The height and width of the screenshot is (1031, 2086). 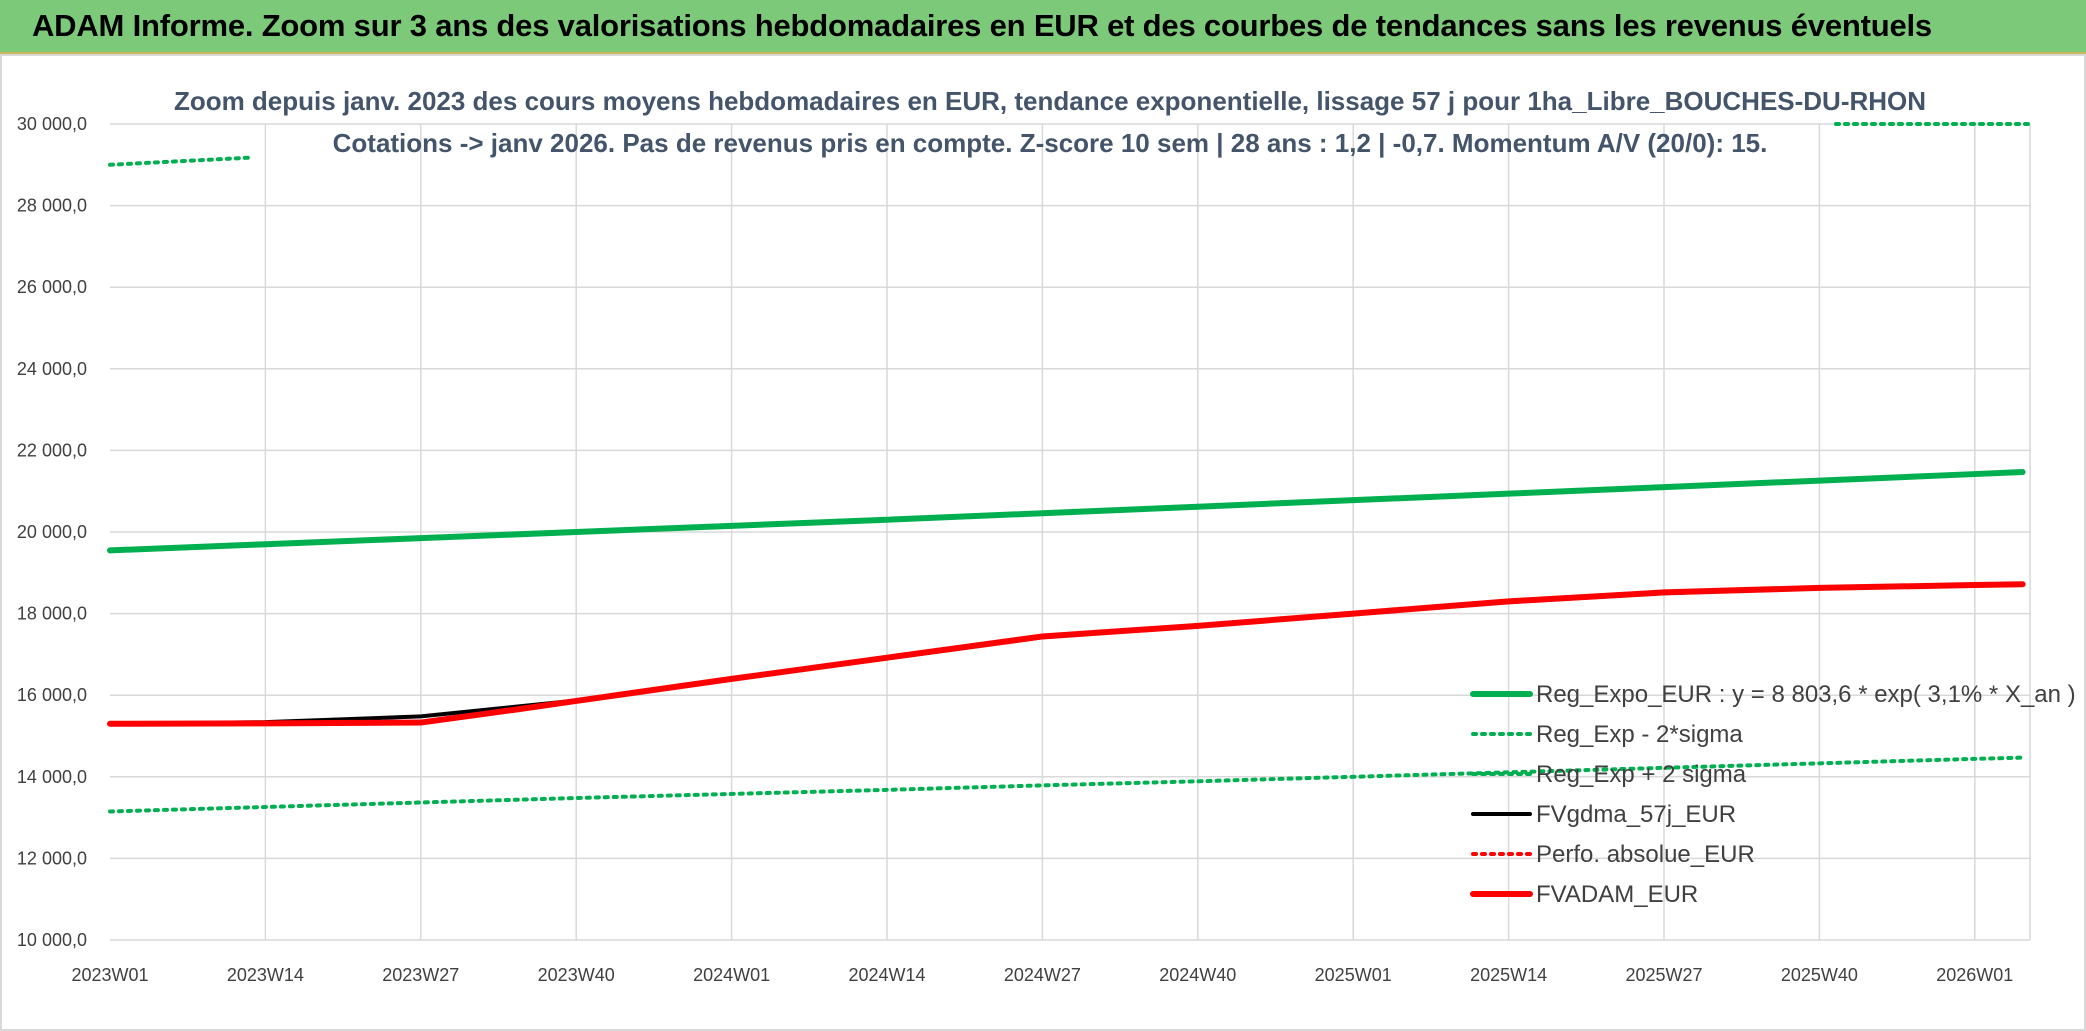 I want to click on x-tick-label: 2023W14, so click(x=265, y=975).